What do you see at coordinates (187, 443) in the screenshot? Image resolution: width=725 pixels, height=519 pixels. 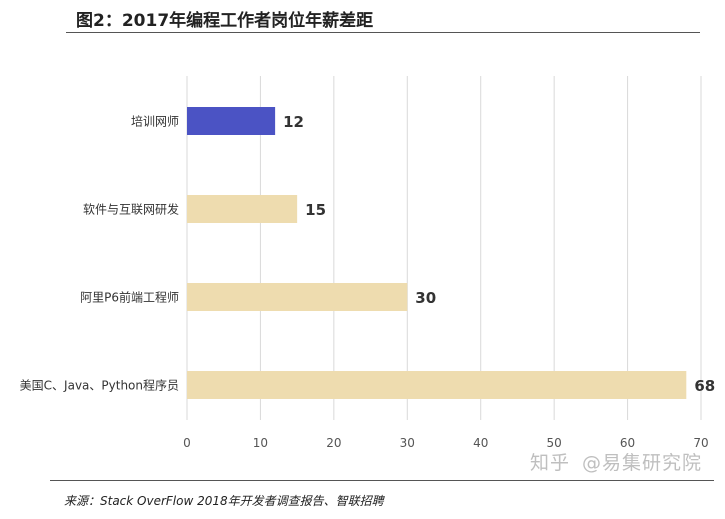 I see `x-tick-label: 0` at bounding box center [187, 443].